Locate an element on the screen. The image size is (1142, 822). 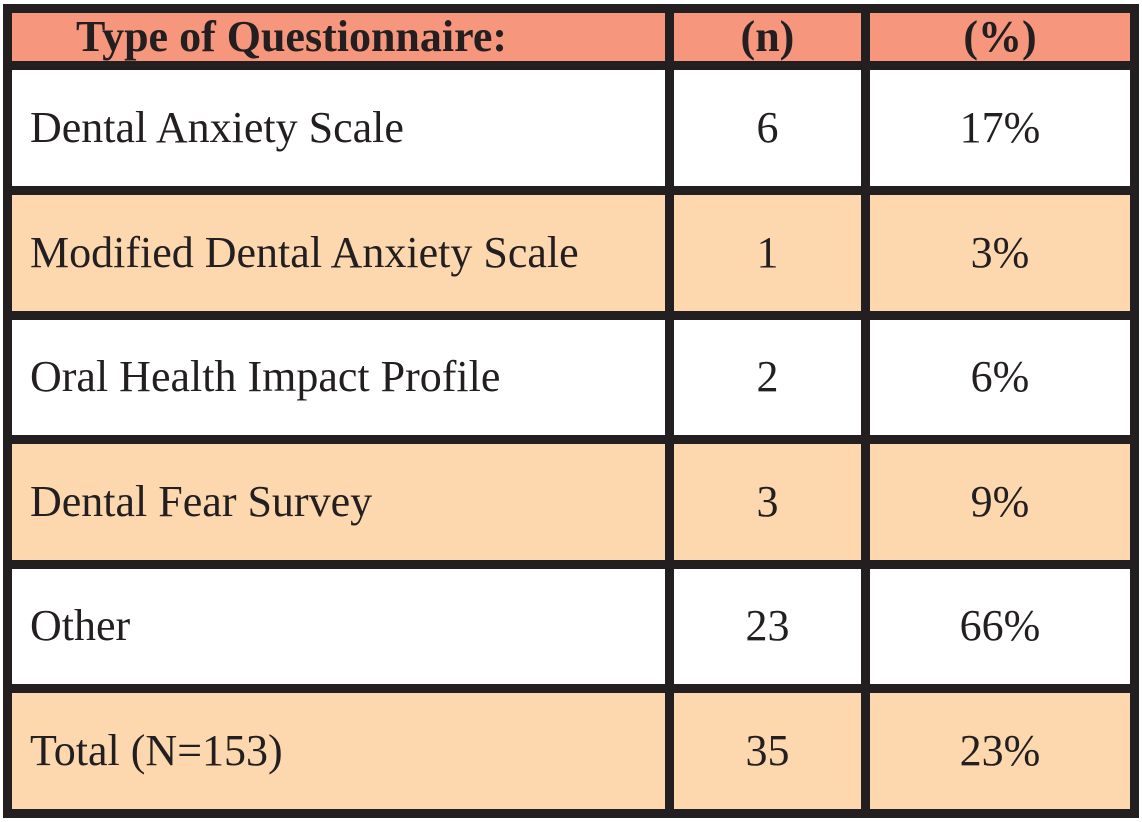
table-header: Type of Questionnaire: (n) (%) is located at coordinates (571, 37).